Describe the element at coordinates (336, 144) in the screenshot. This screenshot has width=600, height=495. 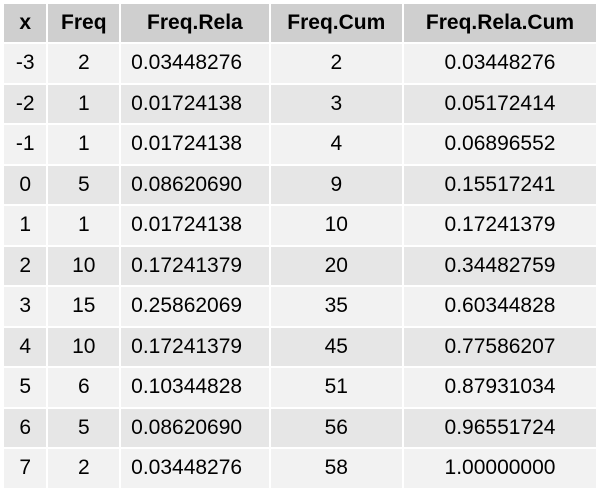
I see `cell-freq-cum: 4` at that location.